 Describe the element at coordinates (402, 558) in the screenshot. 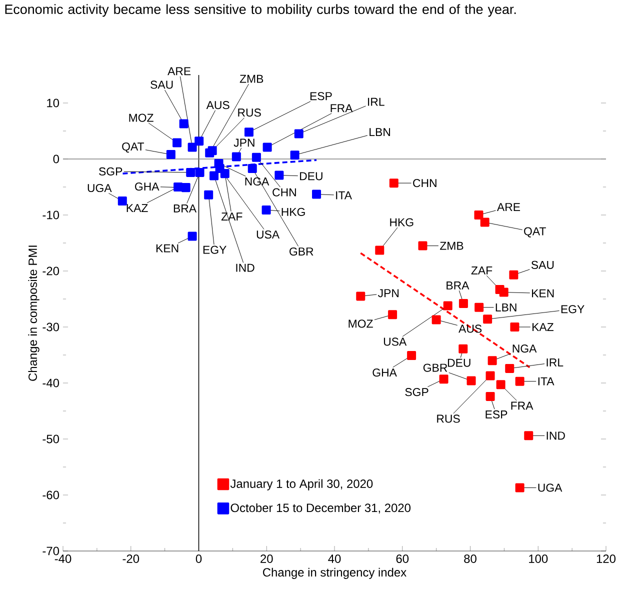

I see `x-tick-label: 60` at that location.